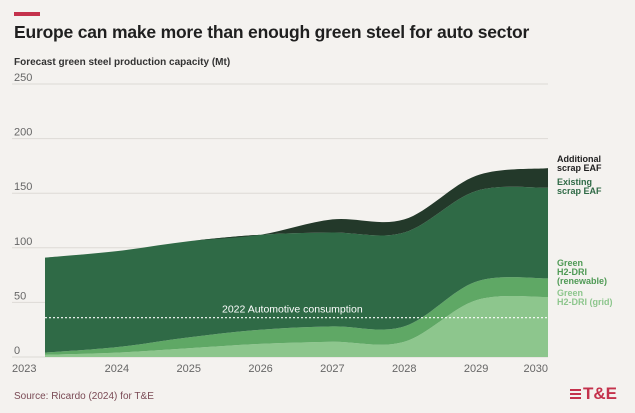  What do you see at coordinates (17, 351) in the screenshot?
I see `y-tick-label: 0` at bounding box center [17, 351].